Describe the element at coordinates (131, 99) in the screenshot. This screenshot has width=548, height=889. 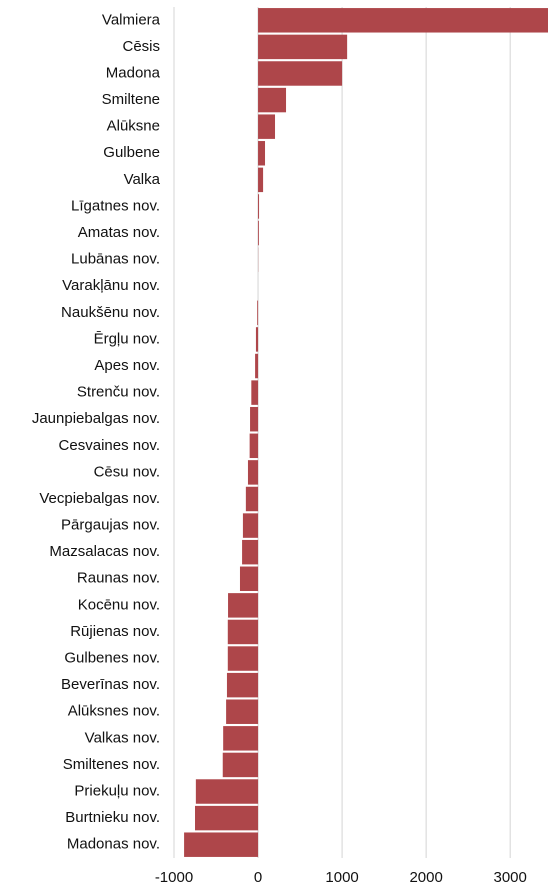
I see `y-tick-label: Smiltene` at that location.